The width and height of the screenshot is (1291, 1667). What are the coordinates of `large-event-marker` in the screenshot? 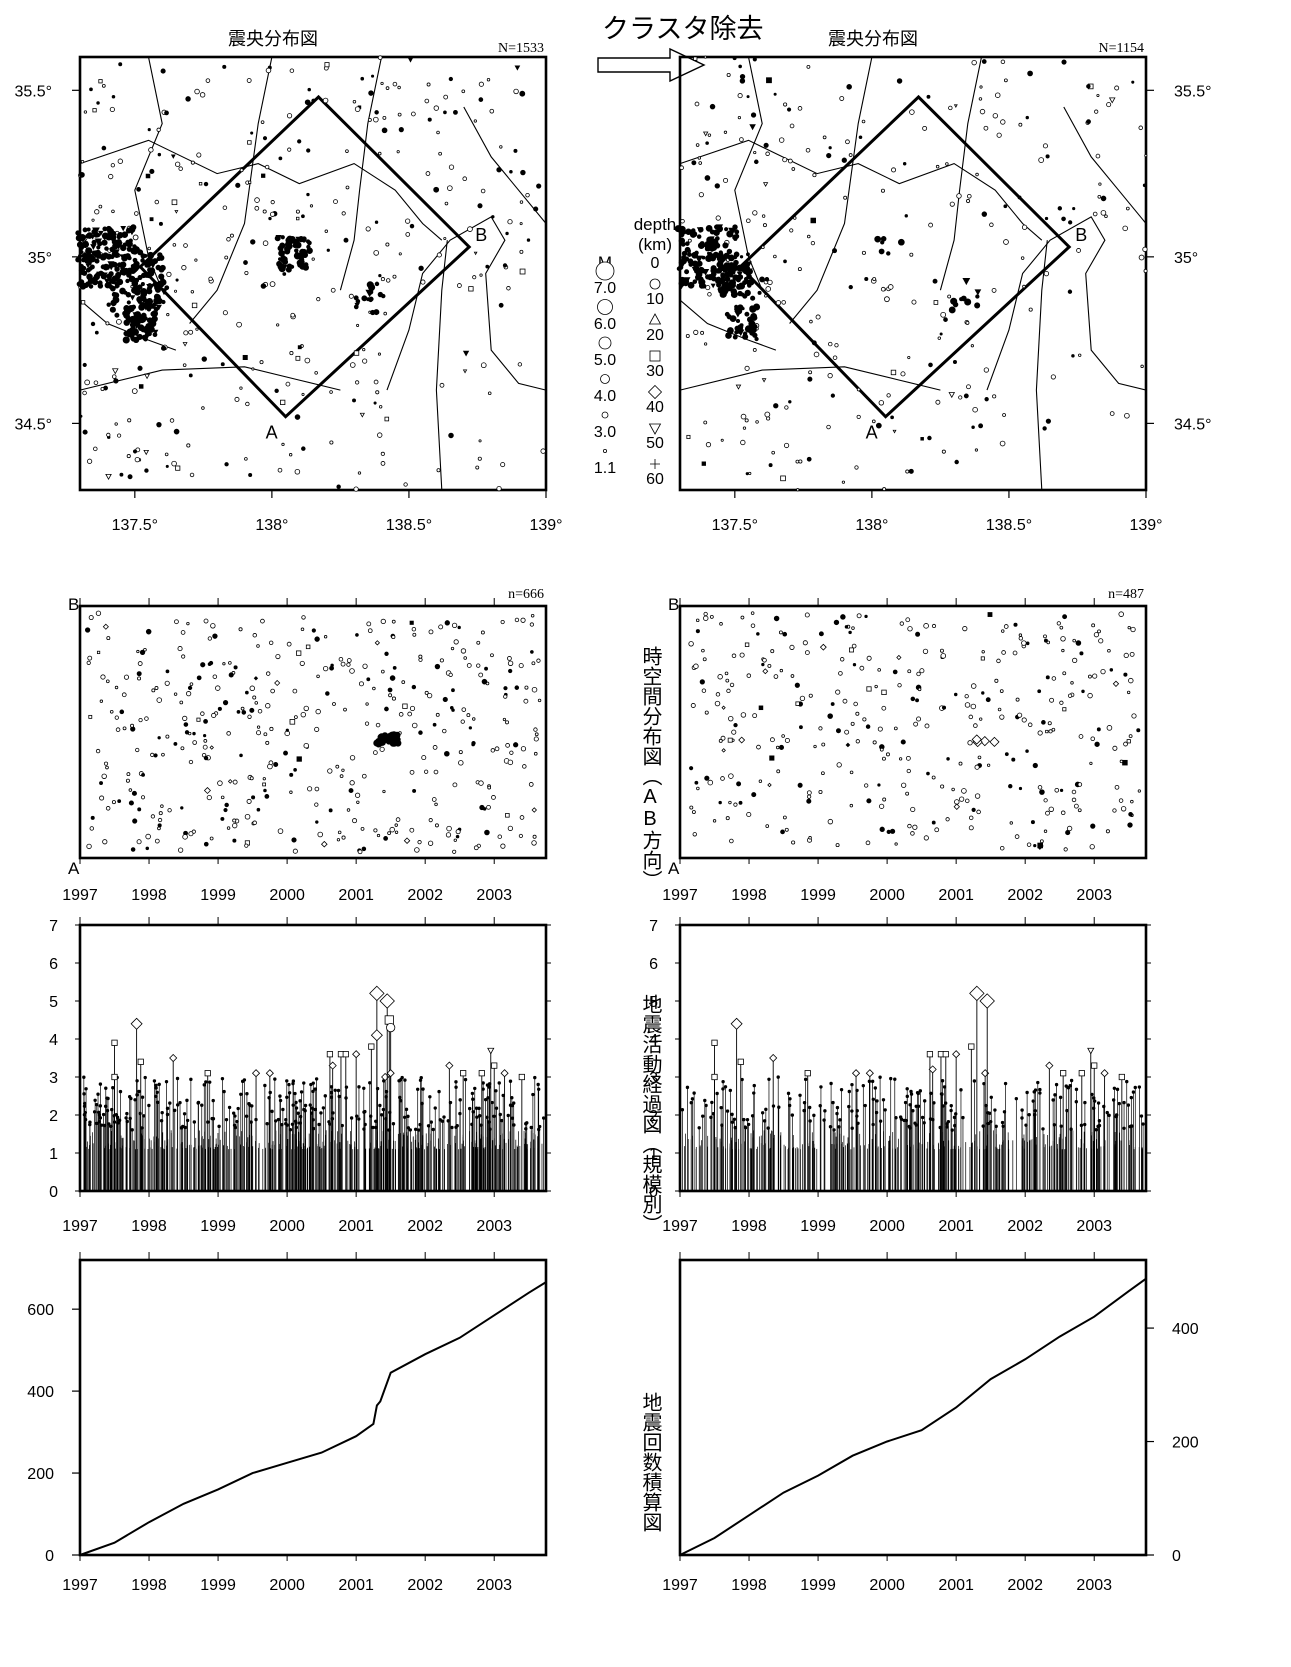 It's located at (391, 1027).